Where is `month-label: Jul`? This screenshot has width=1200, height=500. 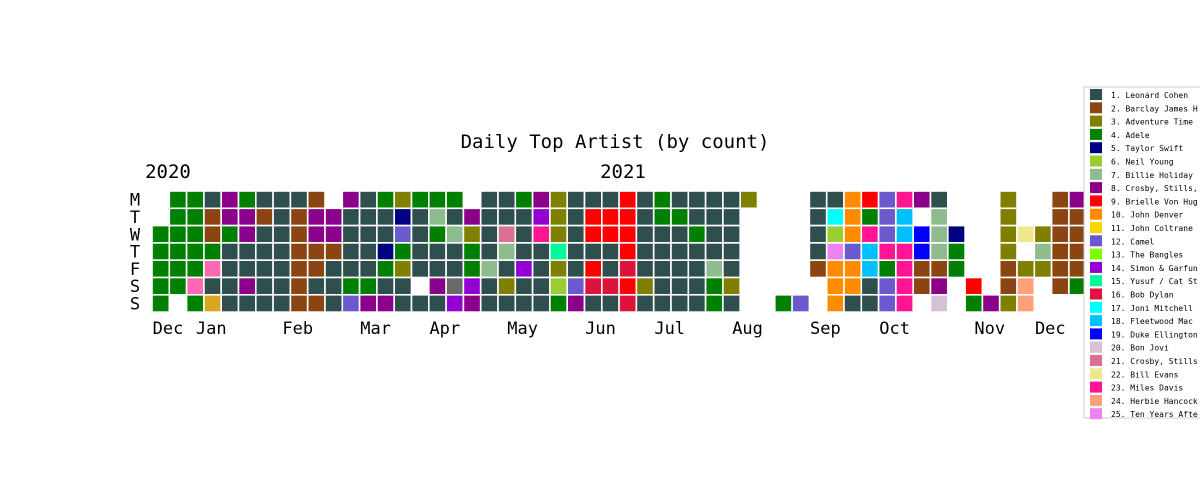
month-label: Jul is located at coordinates (669, 329).